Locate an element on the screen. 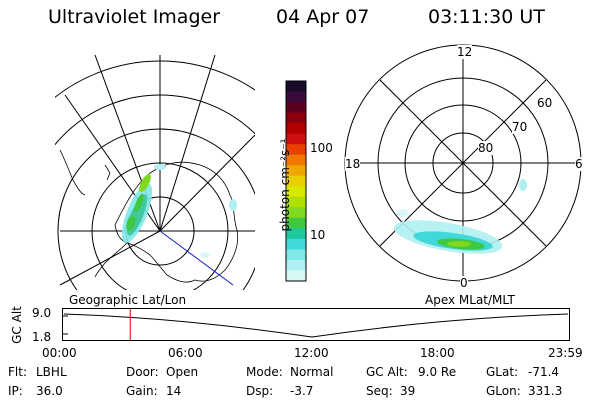 This screenshot has height=400, width=600. mode-label: Mode: is located at coordinates (264, 372).